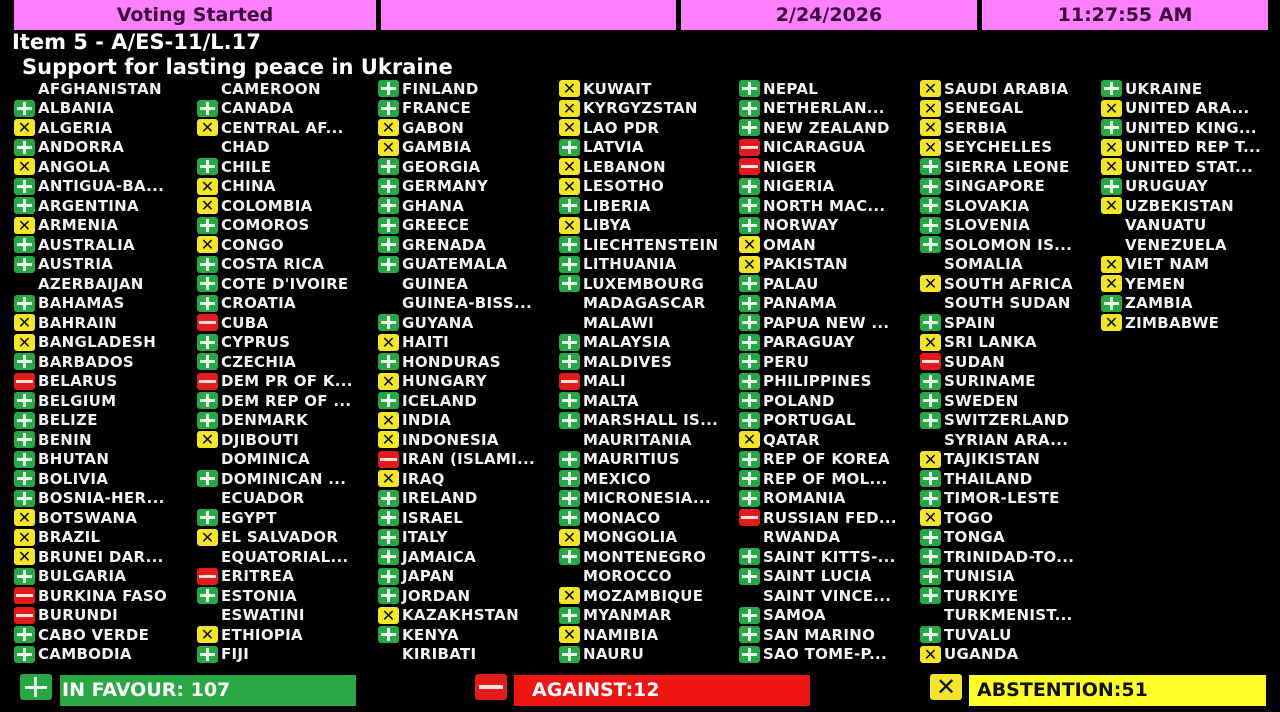  What do you see at coordinates (649, 265) in the screenshot?
I see `country-row: LITHUANIA` at bounding box center [649, 265].